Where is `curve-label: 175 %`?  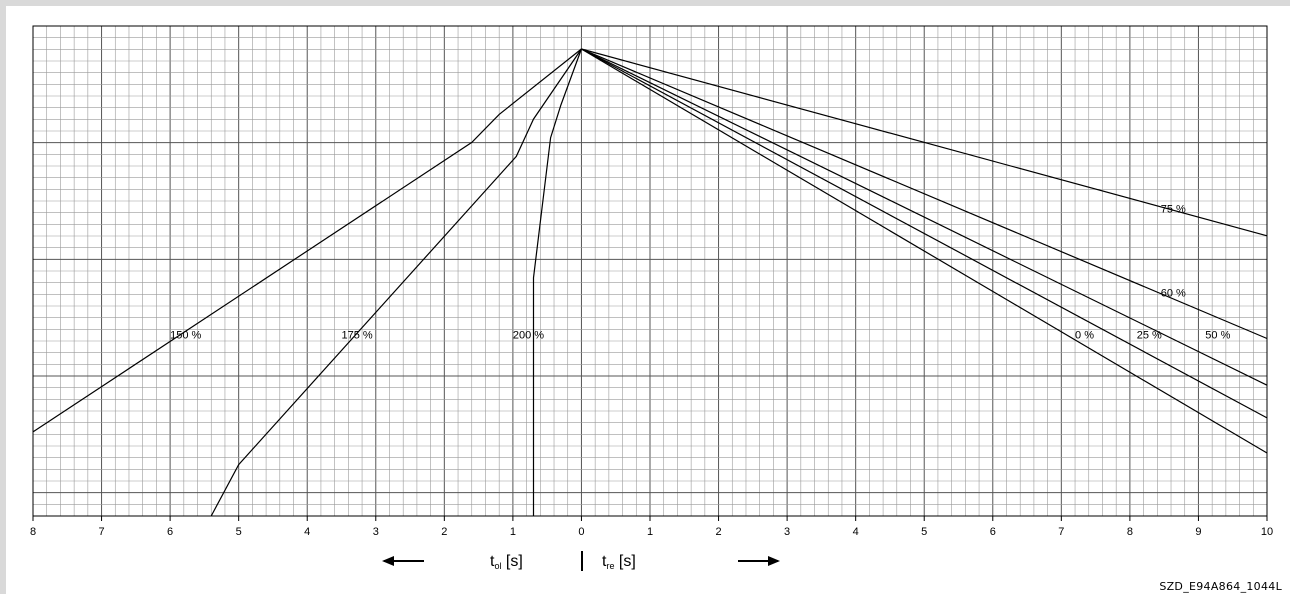
curve-label: 175 % is located at coordinates (357, 336).